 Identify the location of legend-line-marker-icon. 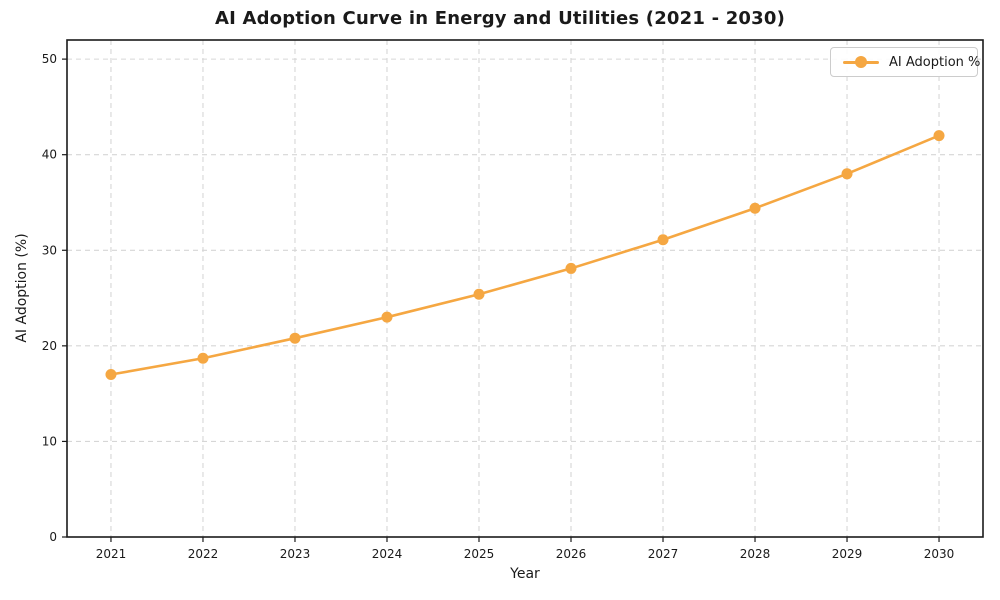
(861, 62).